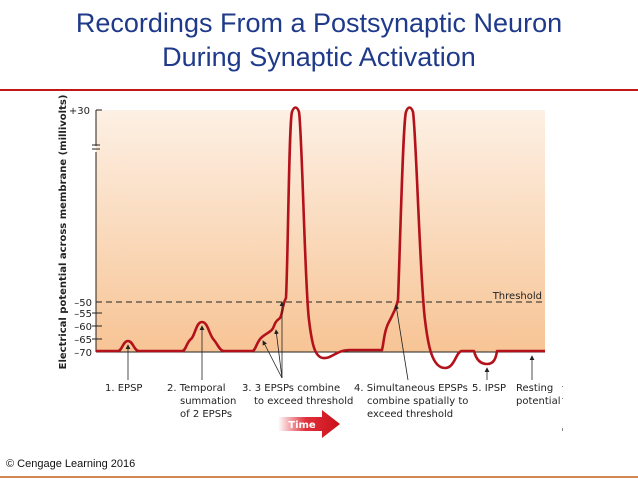  I want to click on caption-temporal-1: 2. Temporal, so click(196, 388).